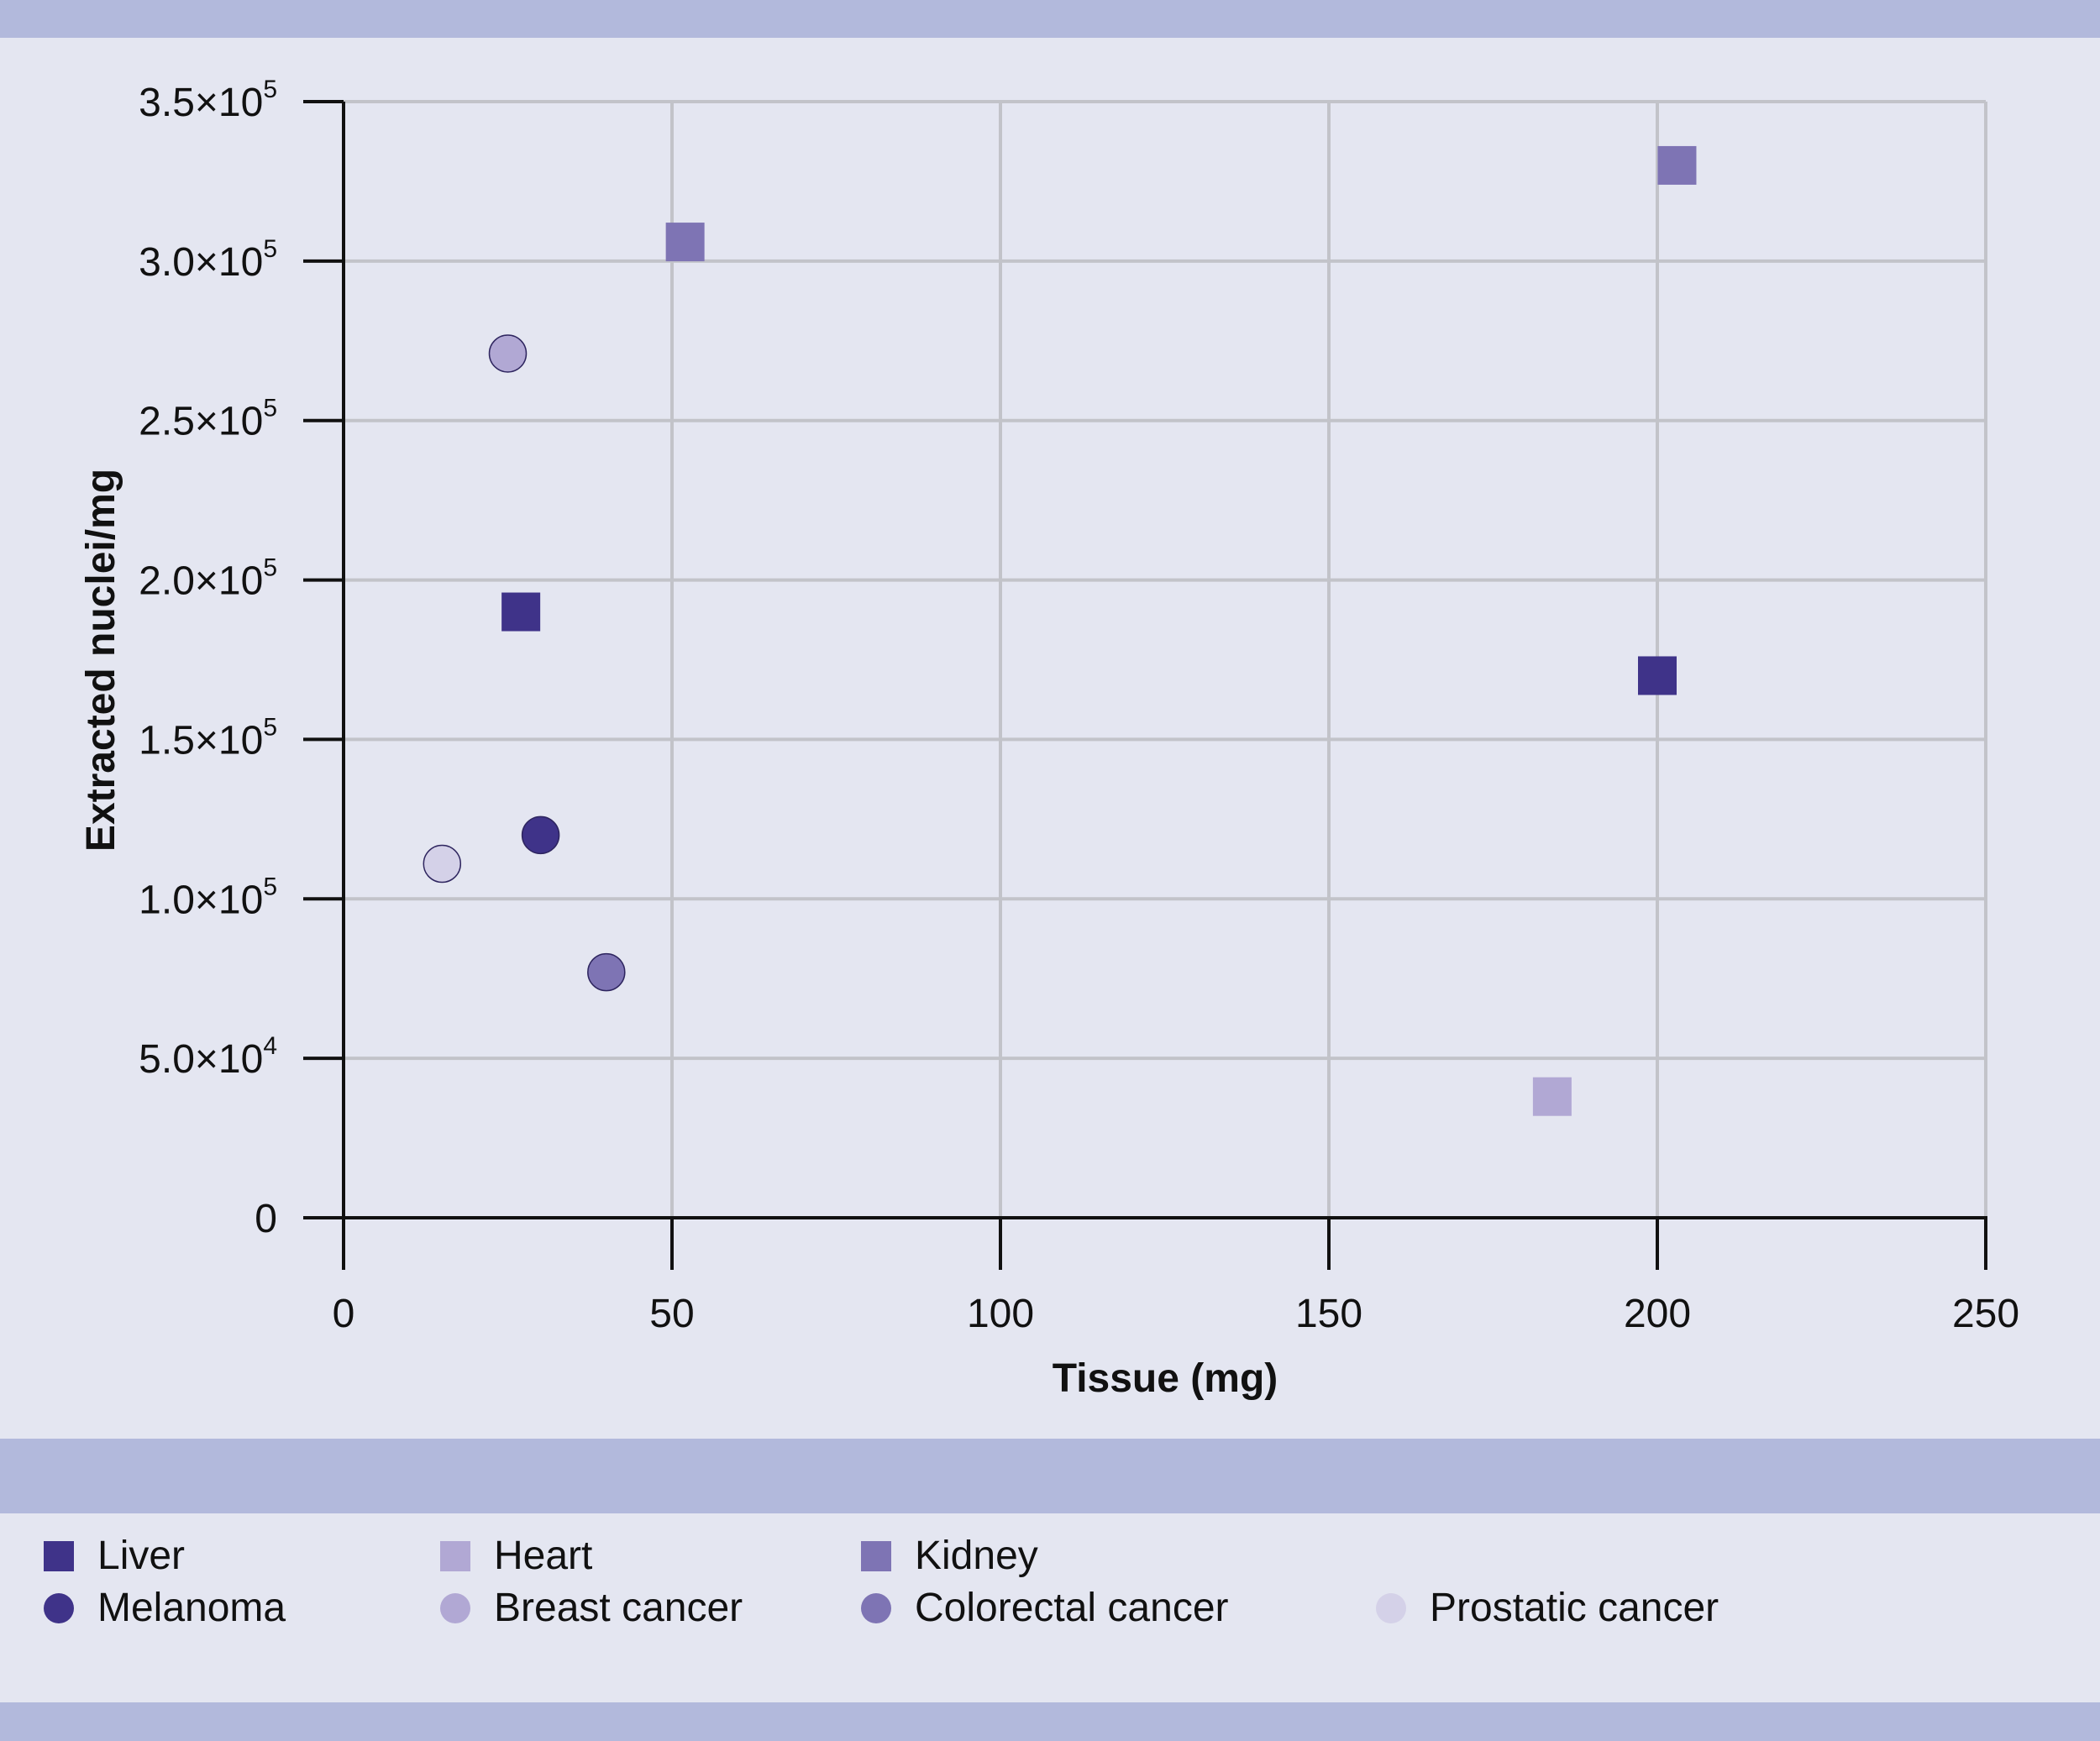 The image size is (2100, 1741). I want to click on point-heart, so click(1552, 1096).